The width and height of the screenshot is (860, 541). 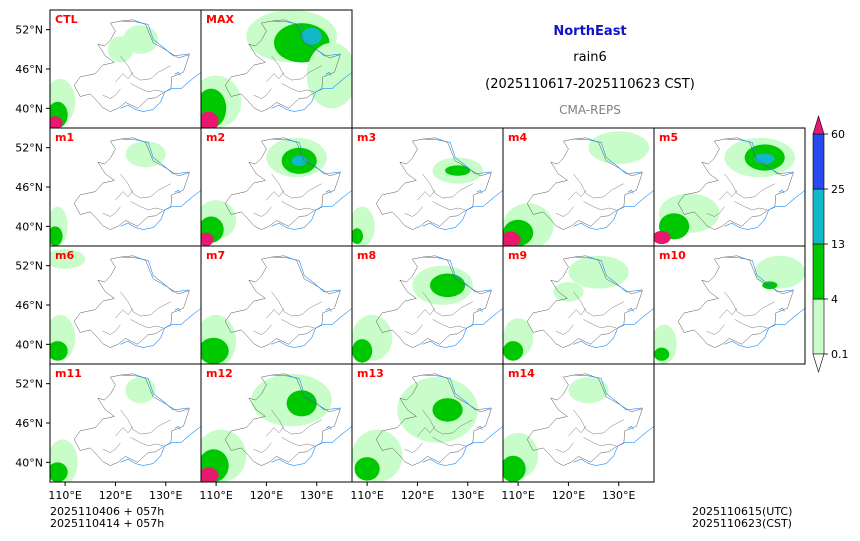 What do you see at coordinates (729, 305) in the screenshot?
I see `map-panel-m10: m10` at bounding box center [729, 305].